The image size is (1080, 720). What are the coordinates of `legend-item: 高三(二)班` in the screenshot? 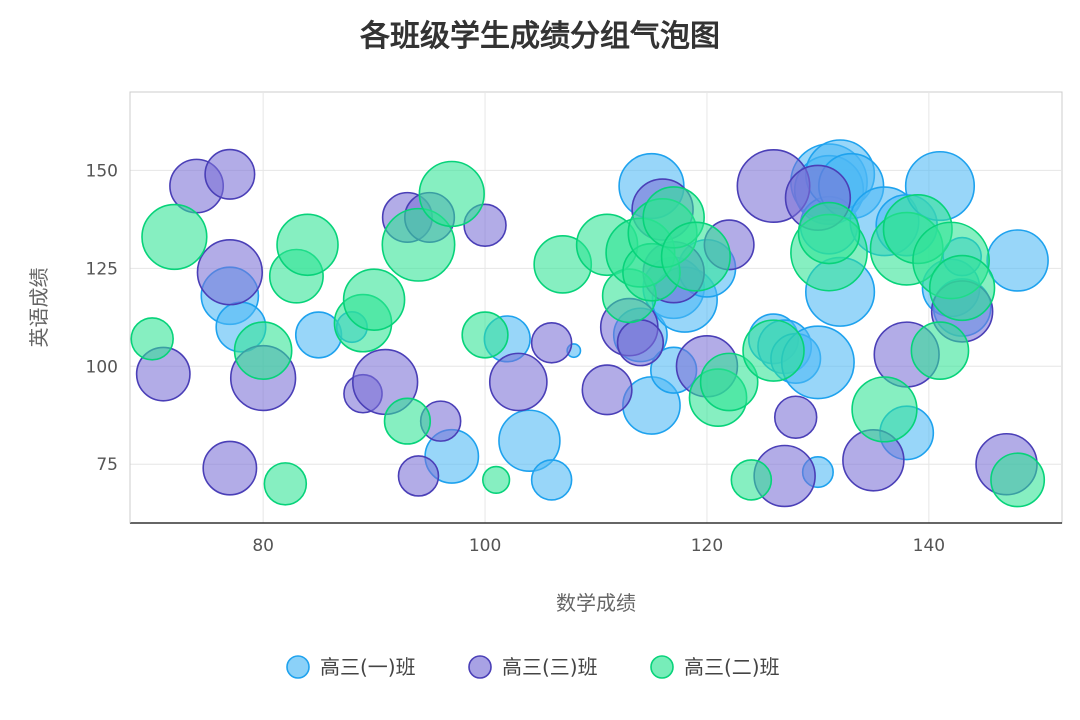 It's located at (715, 667).